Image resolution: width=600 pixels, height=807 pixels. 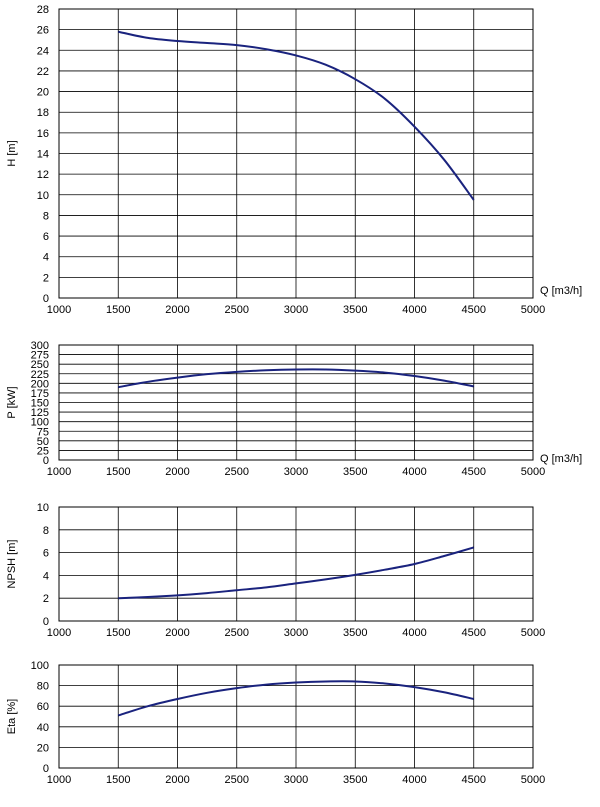 I want to click on y-tick-label: 300, so click(x=40, y=346).